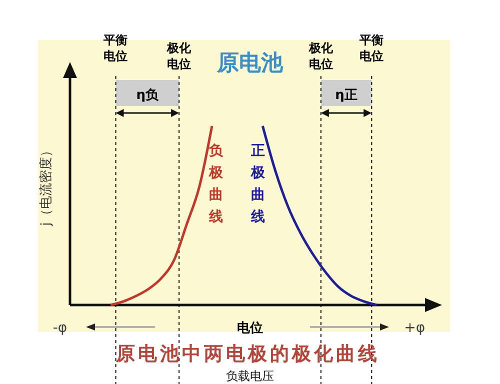 This screenshot has height=384, width=500. Describe the element at coordinates (250, 376) in the screenshot. I see `text: 负载电压` at that location.